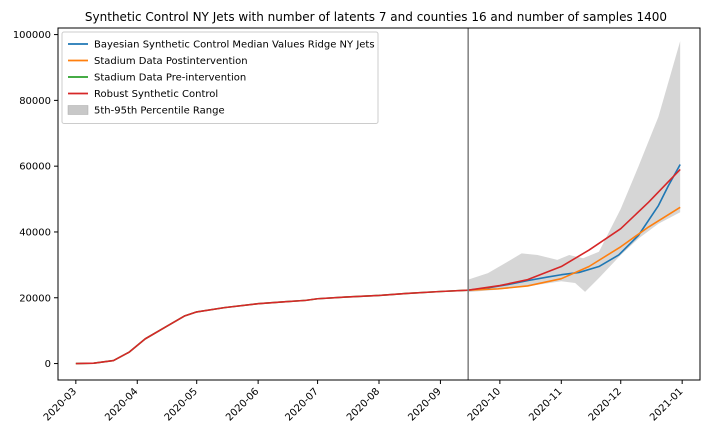 This screenshot has width=720, height=432. Describe the element at coordinates (302, 404) in the screenshot. I see `x-tick-label: 2020-07` at that location.